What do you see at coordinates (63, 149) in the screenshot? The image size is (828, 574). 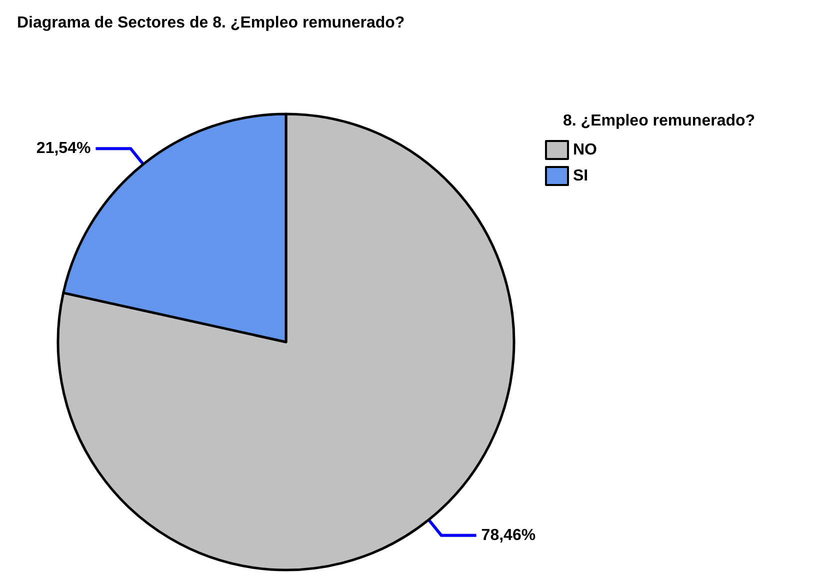 I see `data-label: 21,54%` at bounding box center [63, 149].